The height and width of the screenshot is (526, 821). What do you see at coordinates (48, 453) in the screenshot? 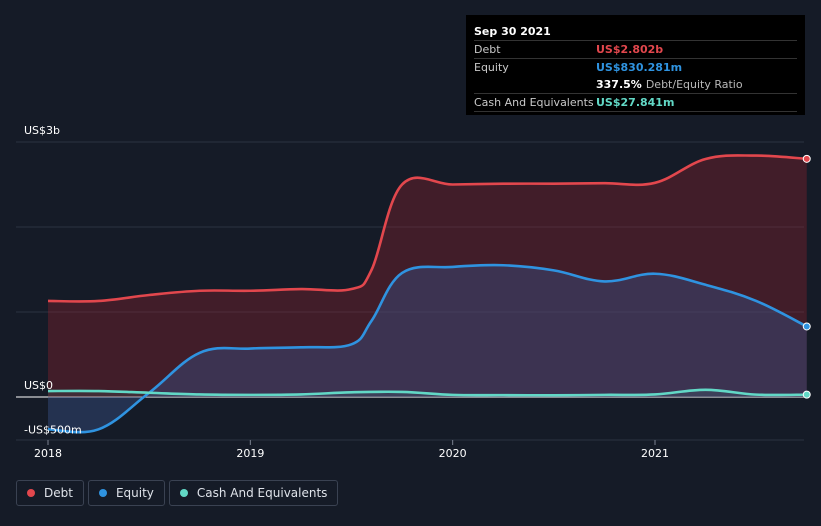
I see `x-tick-label: 2018` at bounding box center [48, 453].